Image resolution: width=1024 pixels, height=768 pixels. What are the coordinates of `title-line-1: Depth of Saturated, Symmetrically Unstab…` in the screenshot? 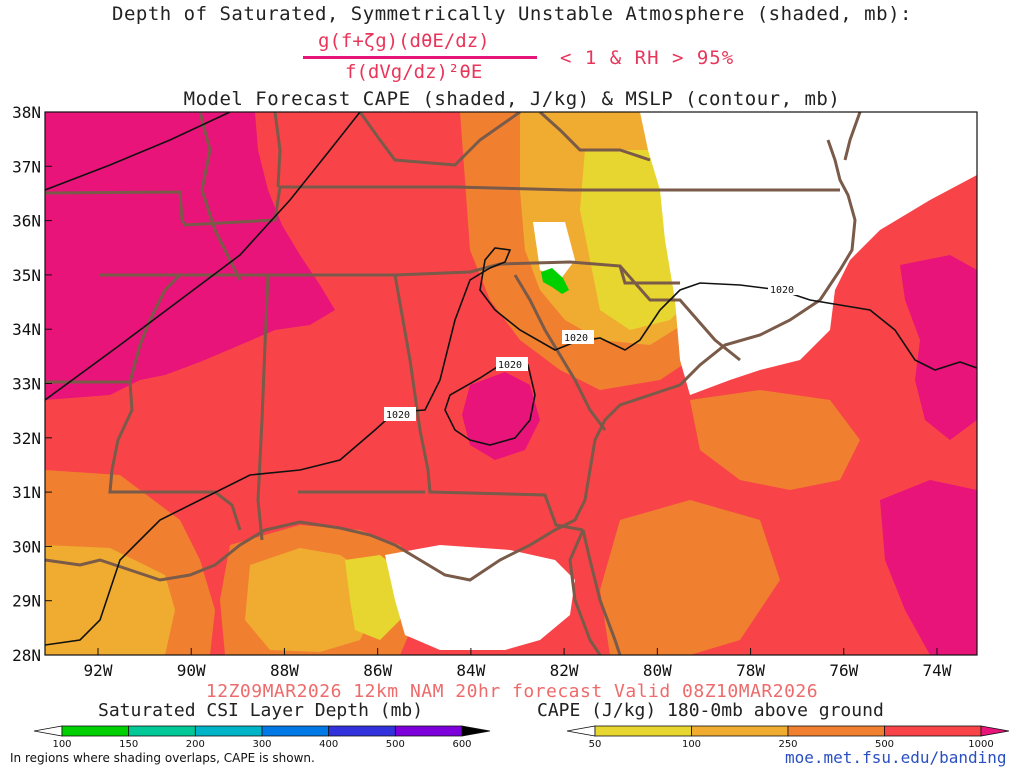 It's located at (512, 14).